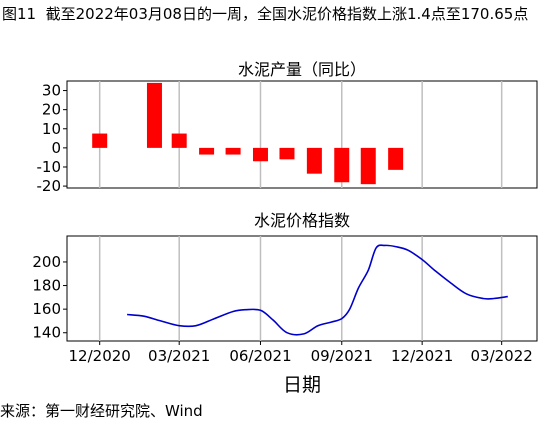  Describe the element at coordinates (422, 356) in the screenshot. I see `x-tick-label: 12/2021` at that location.